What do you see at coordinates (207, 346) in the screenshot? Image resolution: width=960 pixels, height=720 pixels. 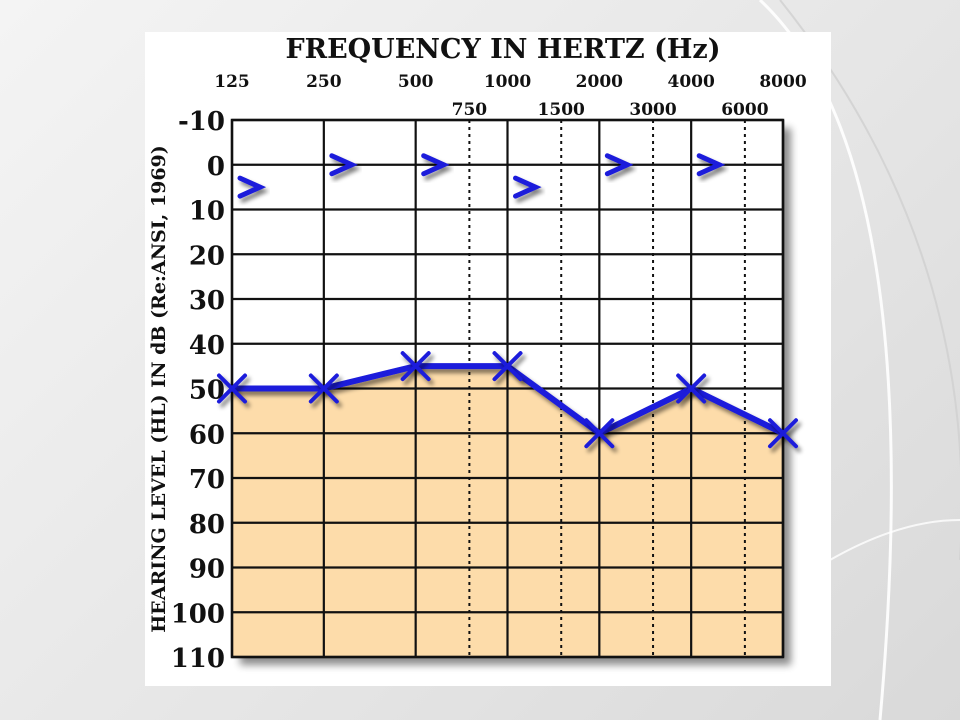 I see `y-tick-label: 40` at bounding box center [207, 346].